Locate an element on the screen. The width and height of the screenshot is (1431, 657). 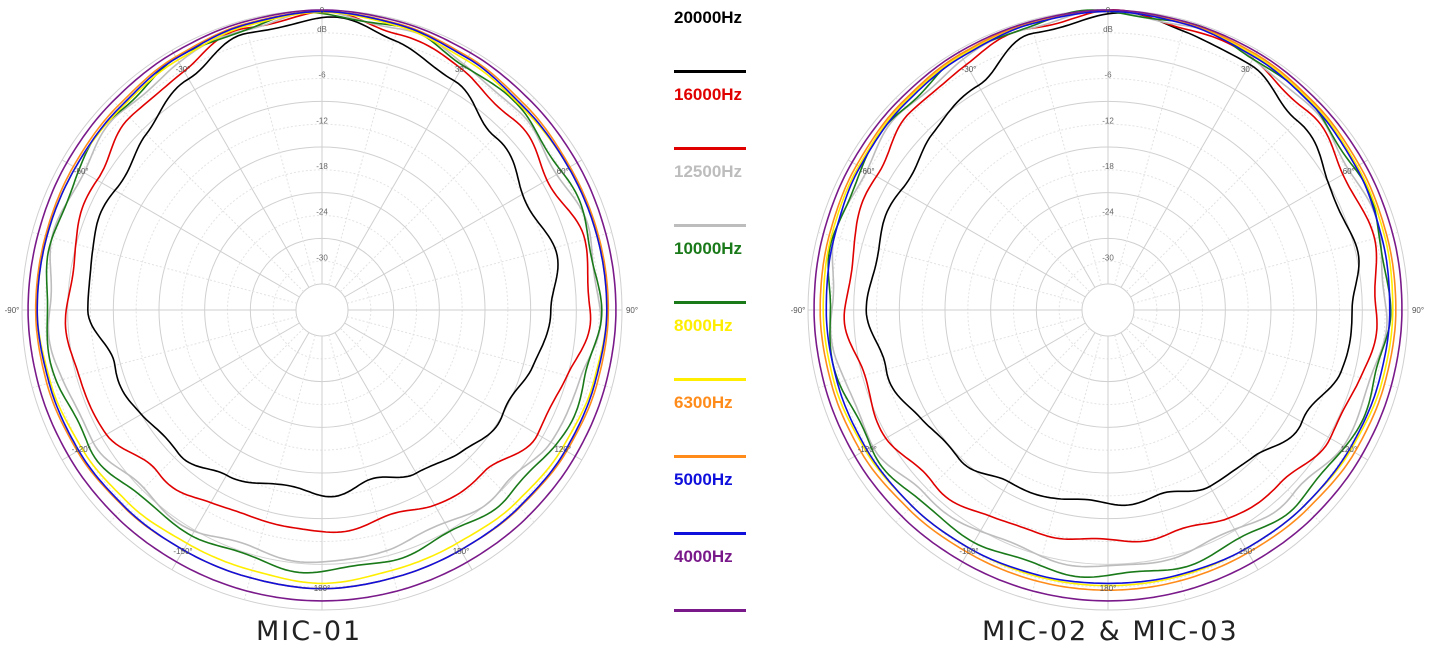
legend-label: 20000Hz is located at coordinates (708, 17).